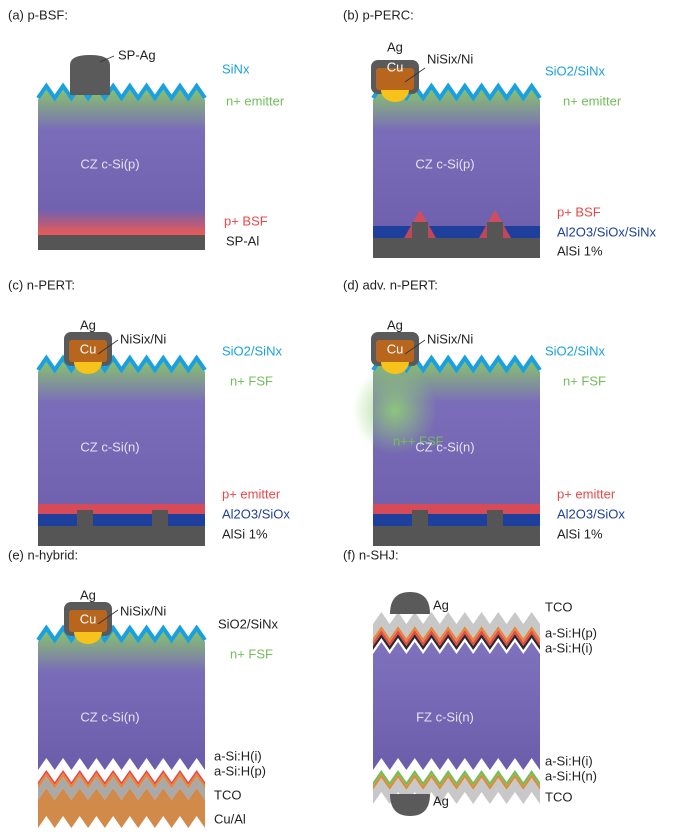 The width and height of the screenshot is (675, 835). What do you see at coordinates (242, 240) in the screenshot?
I see `layer-label: SP-Al` at bounding box center [242, 240].